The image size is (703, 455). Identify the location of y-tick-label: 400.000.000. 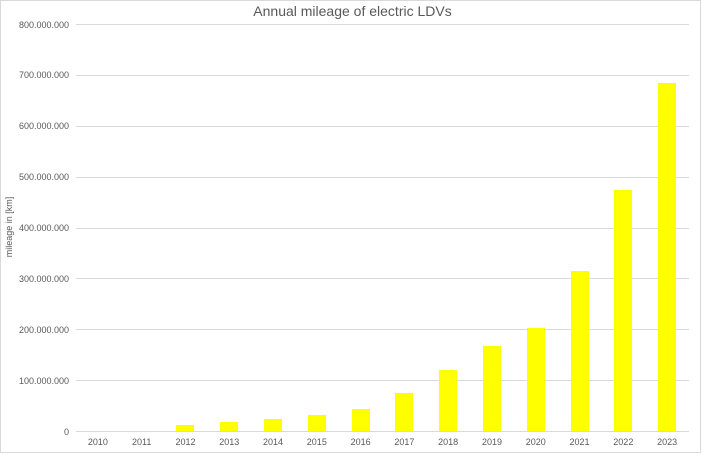
(43, 228).